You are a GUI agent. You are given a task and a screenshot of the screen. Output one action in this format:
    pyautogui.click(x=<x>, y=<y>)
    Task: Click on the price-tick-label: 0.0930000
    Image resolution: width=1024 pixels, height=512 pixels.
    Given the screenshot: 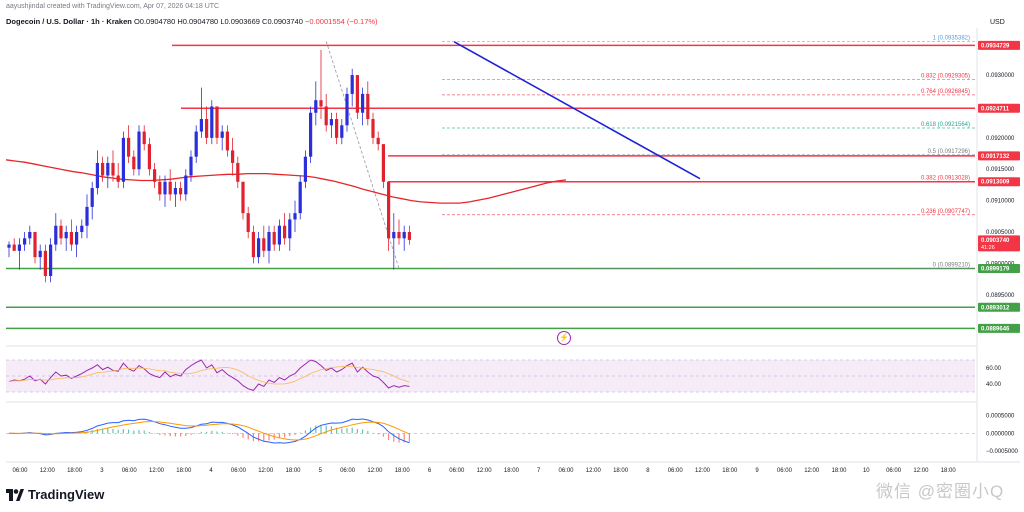 What is the action you would take?
    pyautogui.click(x=1000, y=76)
    